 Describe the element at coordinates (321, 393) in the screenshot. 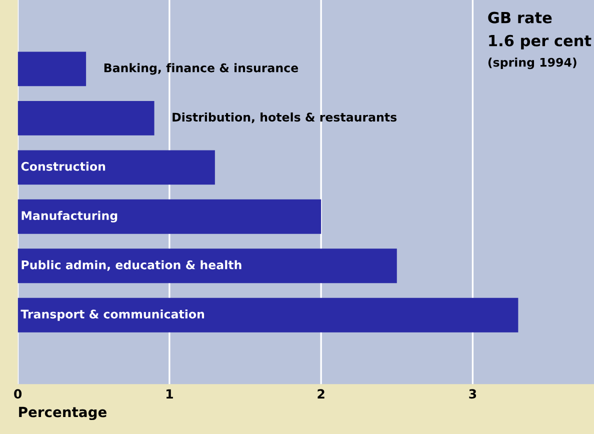

I see `x-tick-label: 2` at that location.